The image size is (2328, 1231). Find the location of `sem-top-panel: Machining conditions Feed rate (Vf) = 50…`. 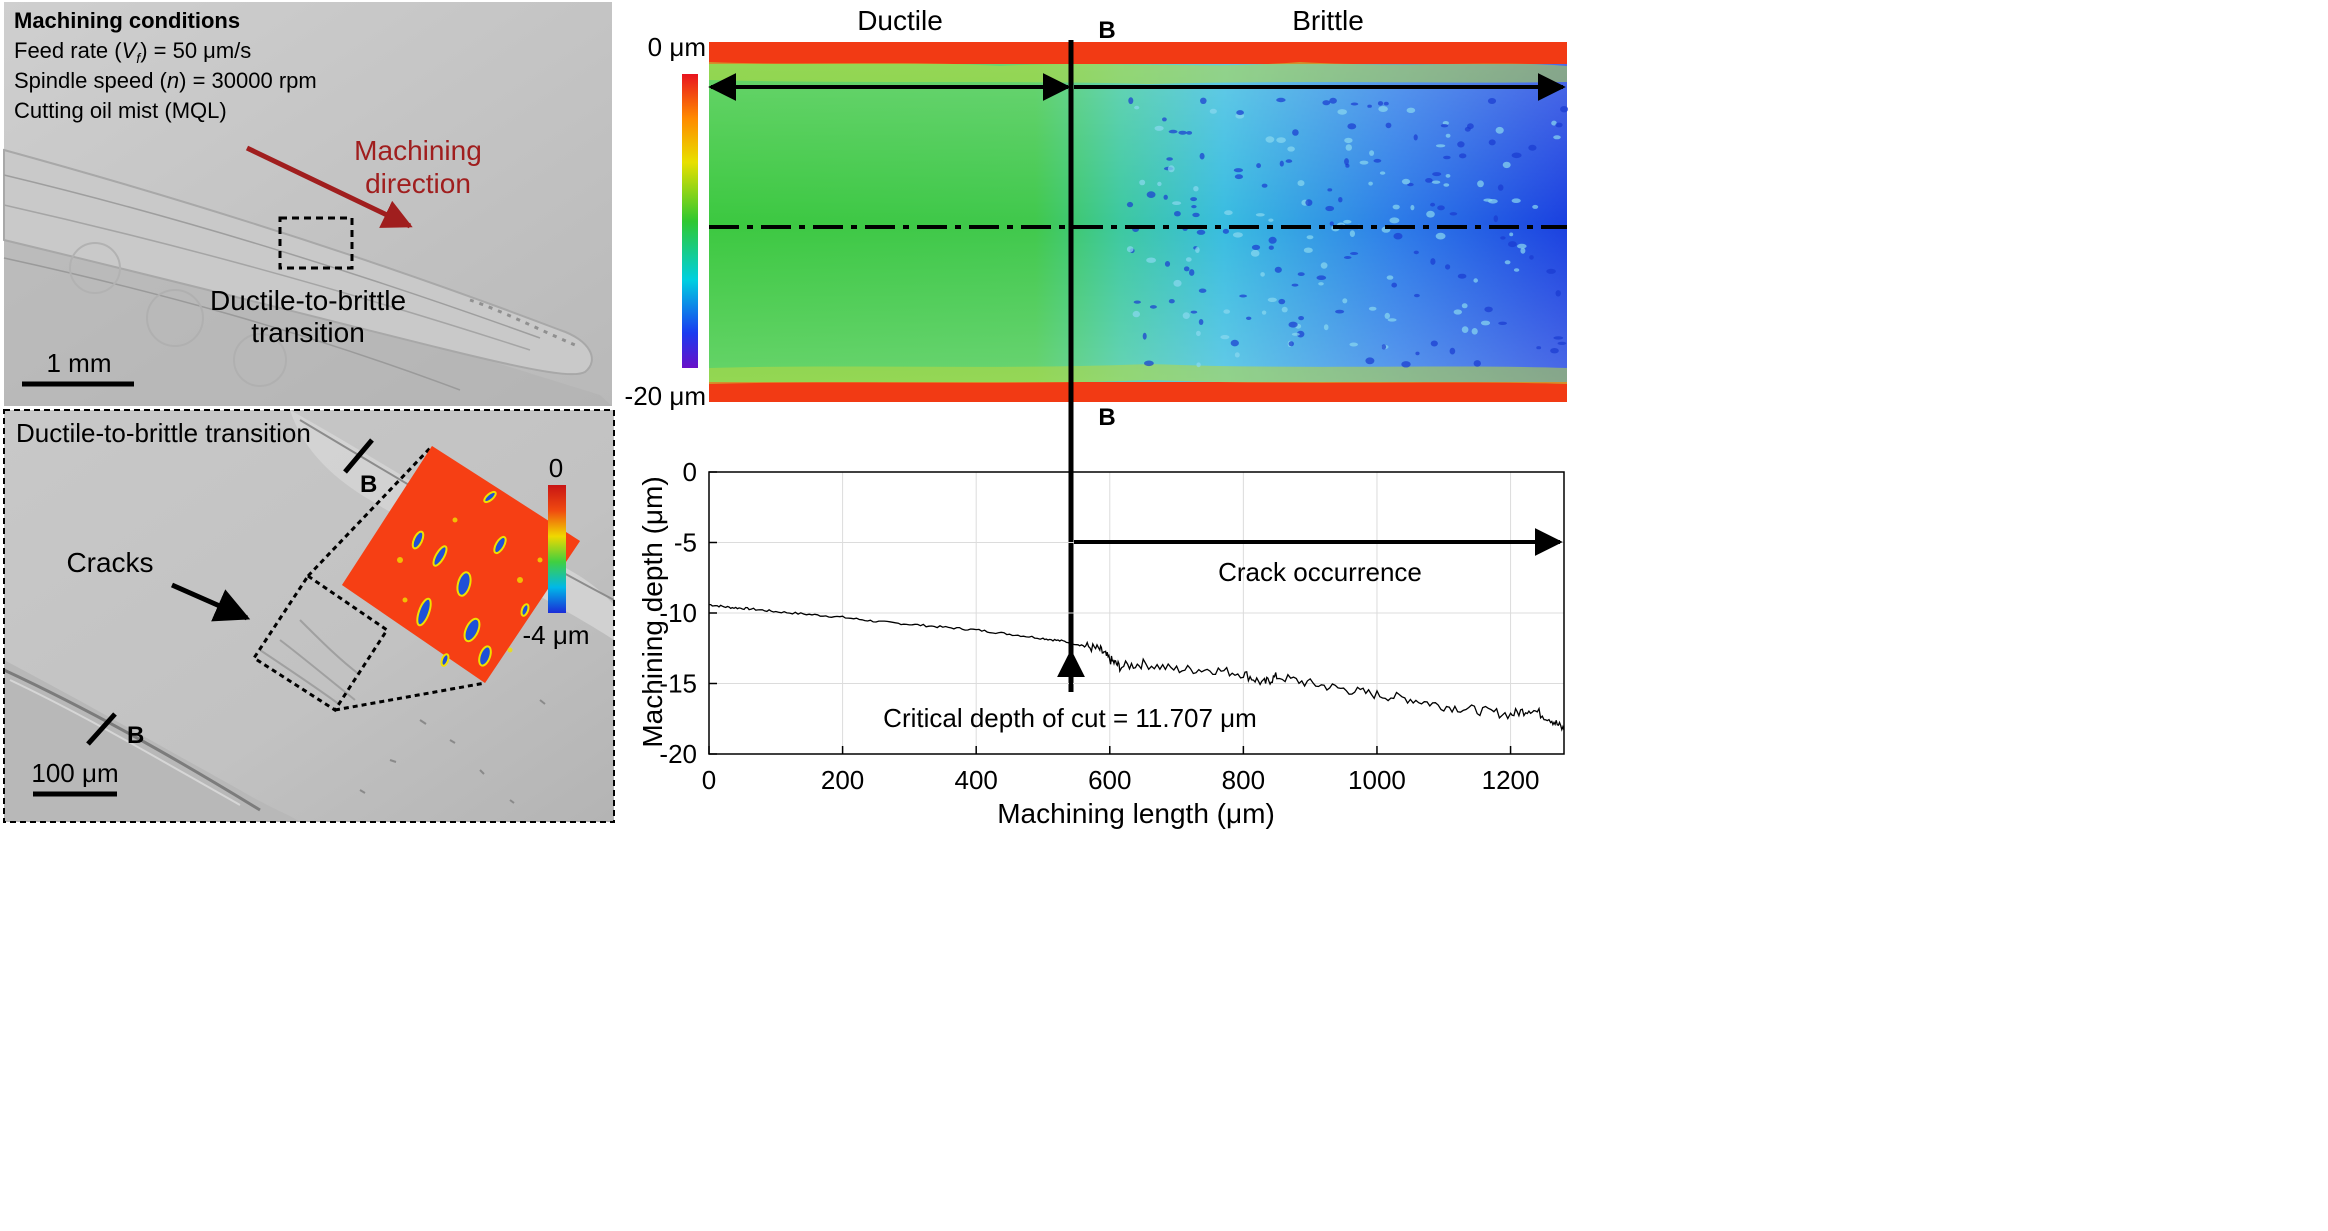

sem-top-panel: Machining conditions Feed rate (Vf) = 50… is located at coordinates (307, 204).